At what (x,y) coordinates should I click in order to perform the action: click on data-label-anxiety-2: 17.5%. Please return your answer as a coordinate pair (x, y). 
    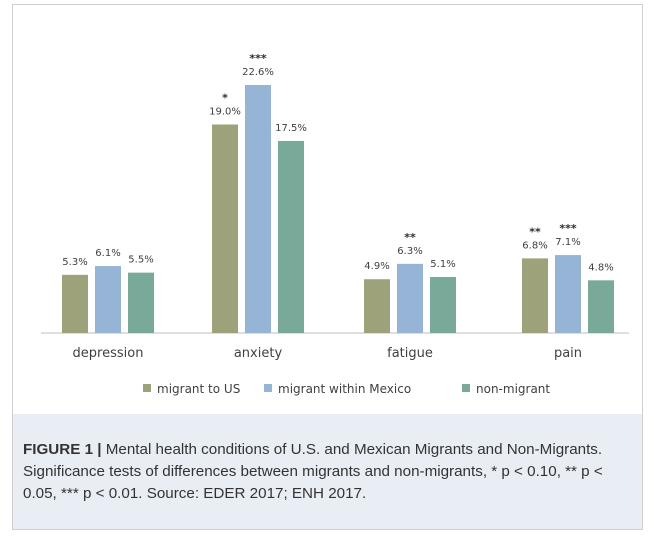
    Looking at the image, I should click on (291, 128).